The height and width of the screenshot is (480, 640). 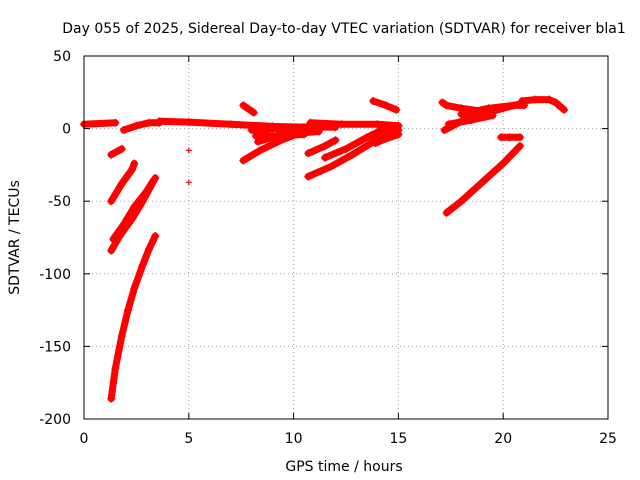 What do you see at coordinates (608, 439) in the screenshot?
I see `x-tick-label: 25` at bounding box center [608, 439].